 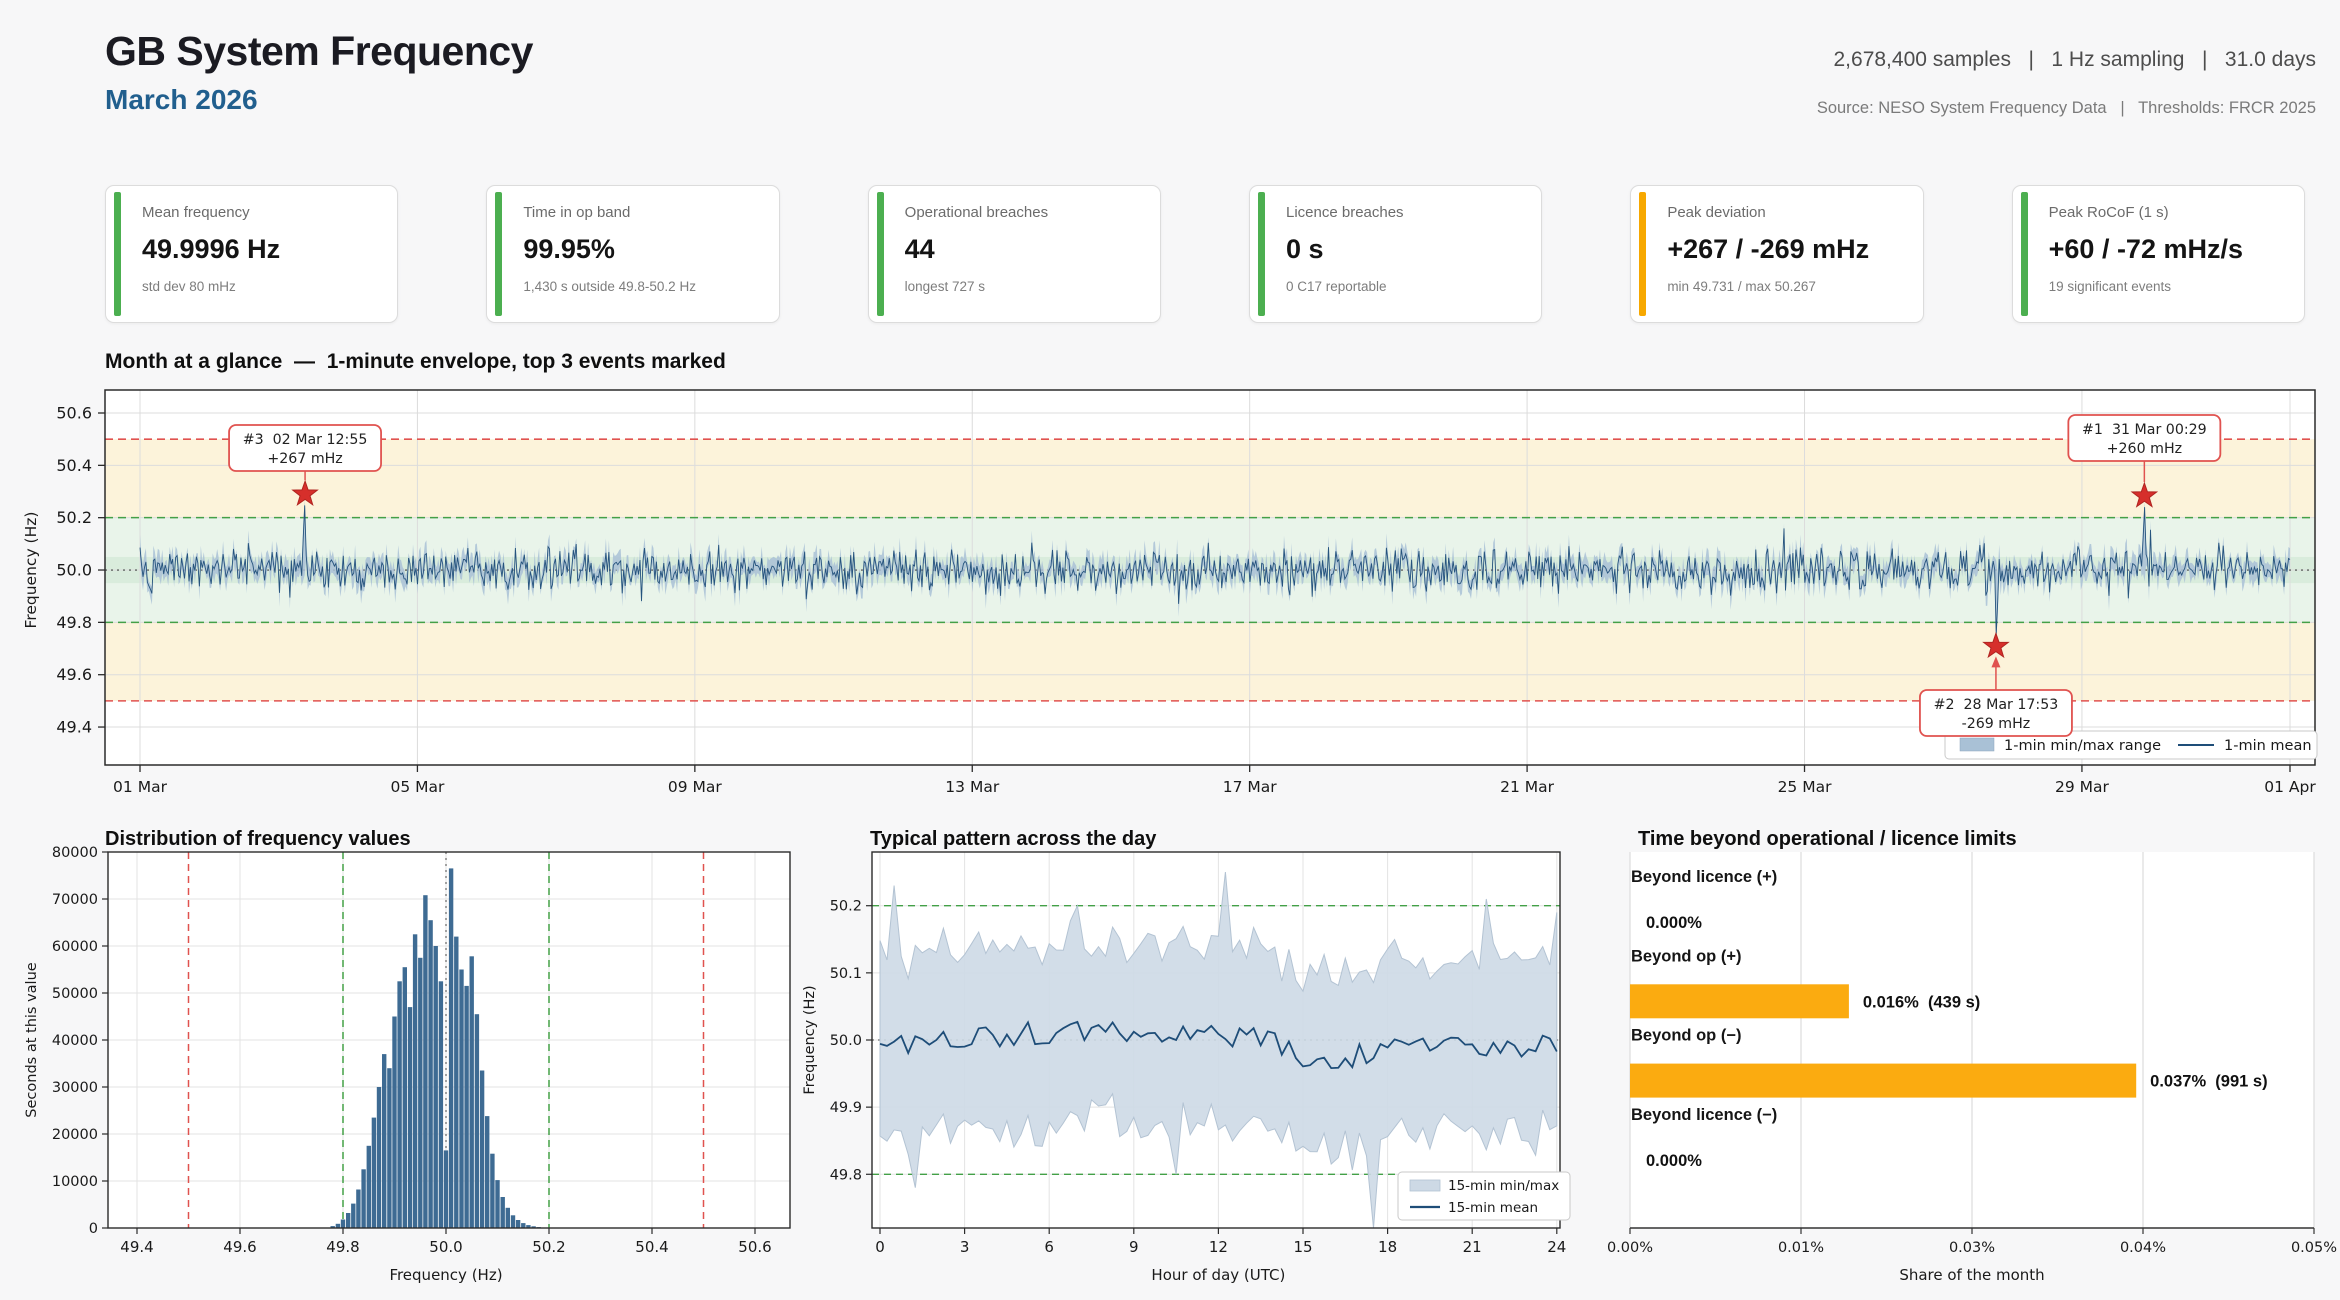 I want to click on legend: 15-min min/max 15-min mean, so click(x=1484, y=1196).